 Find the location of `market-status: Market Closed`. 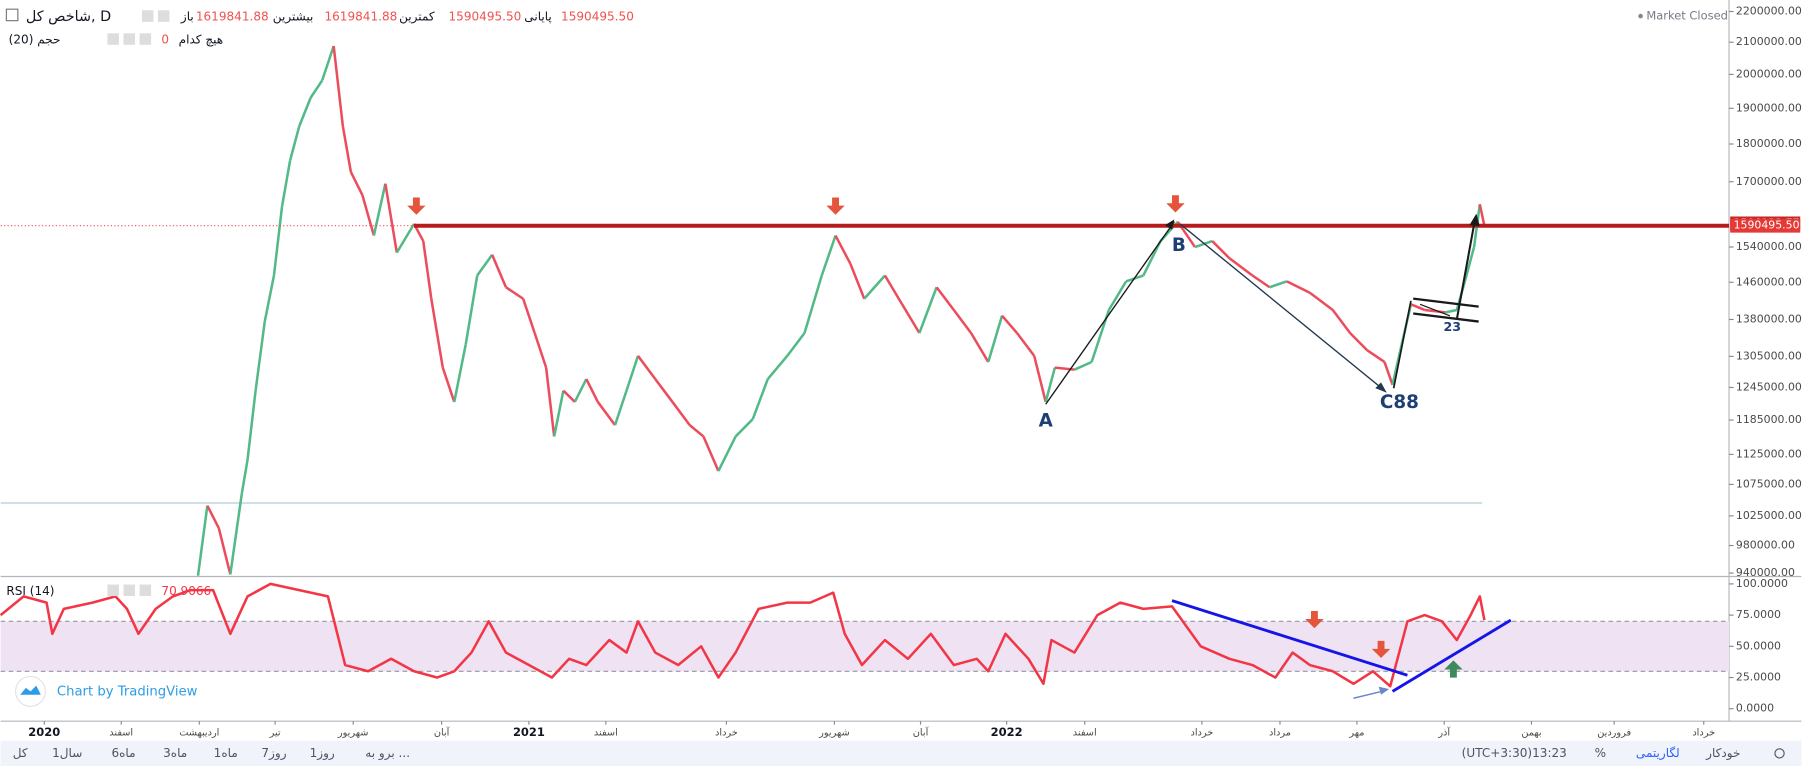

market-status: Market Closed is located at coordinates (1687, 16).